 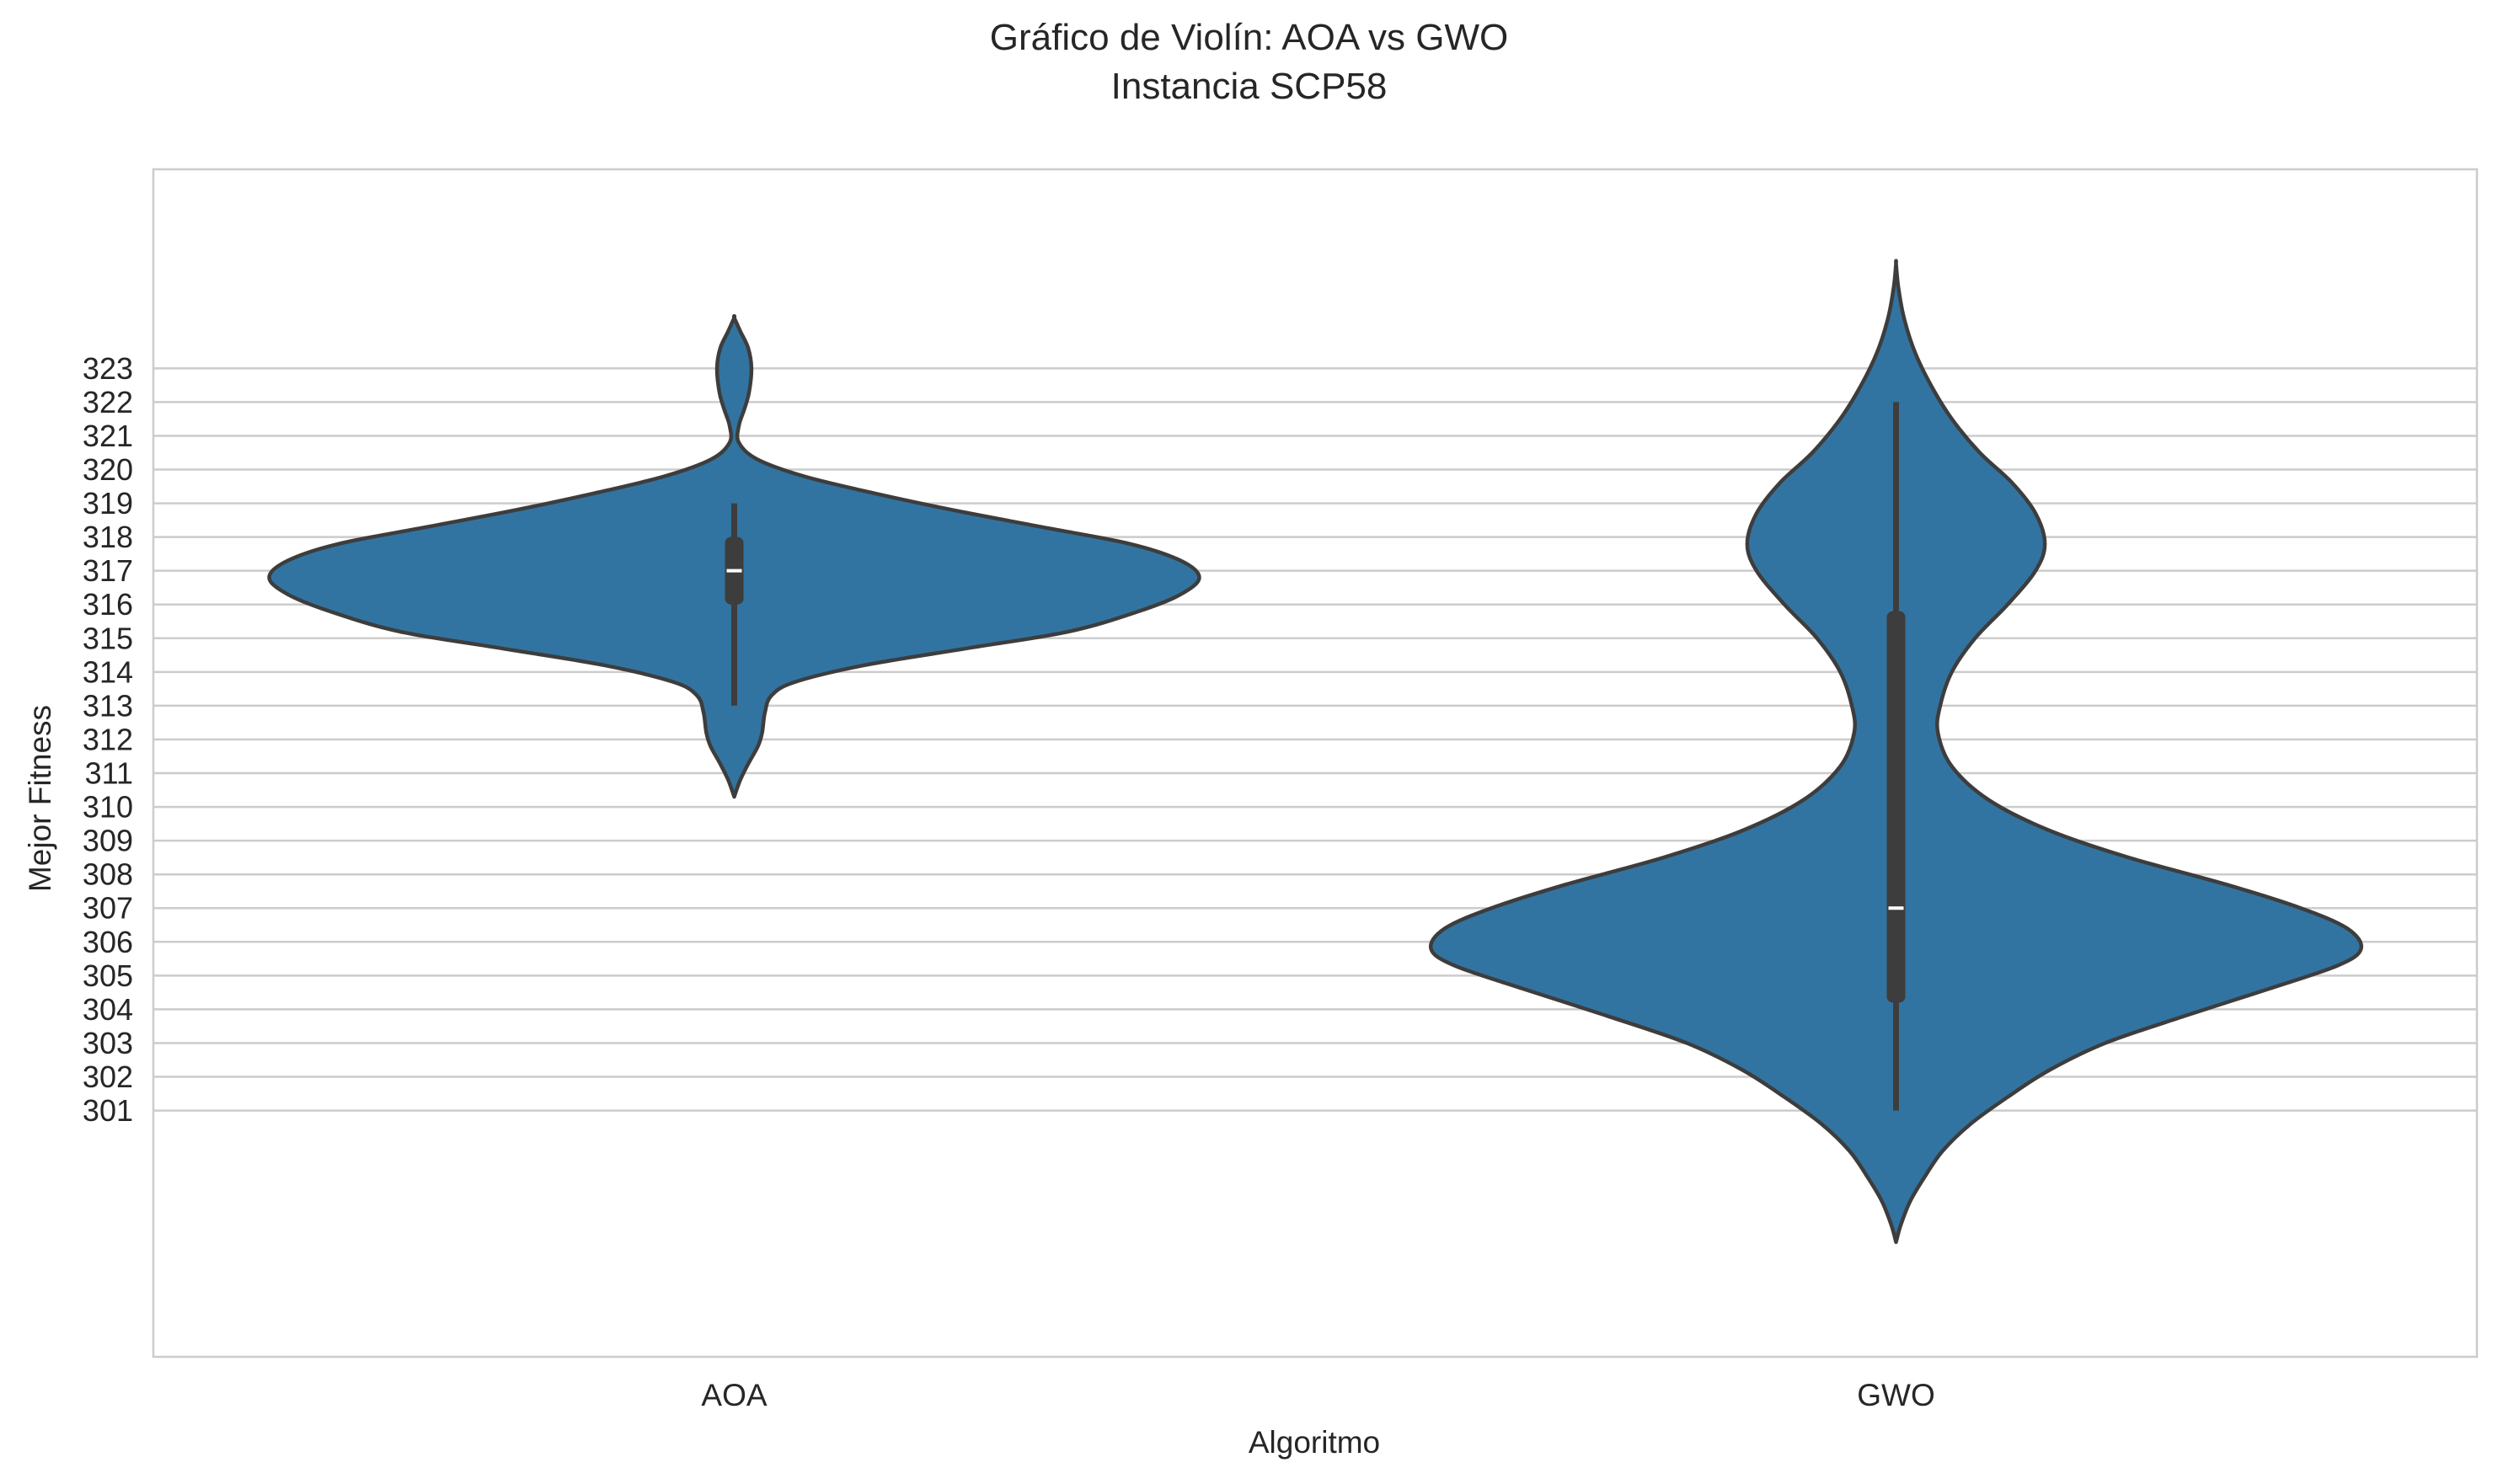 What do you see at coordinates (108, 436) in the screenshot?
I see `y-tick-label: 321` at bounding box center [108, 436].